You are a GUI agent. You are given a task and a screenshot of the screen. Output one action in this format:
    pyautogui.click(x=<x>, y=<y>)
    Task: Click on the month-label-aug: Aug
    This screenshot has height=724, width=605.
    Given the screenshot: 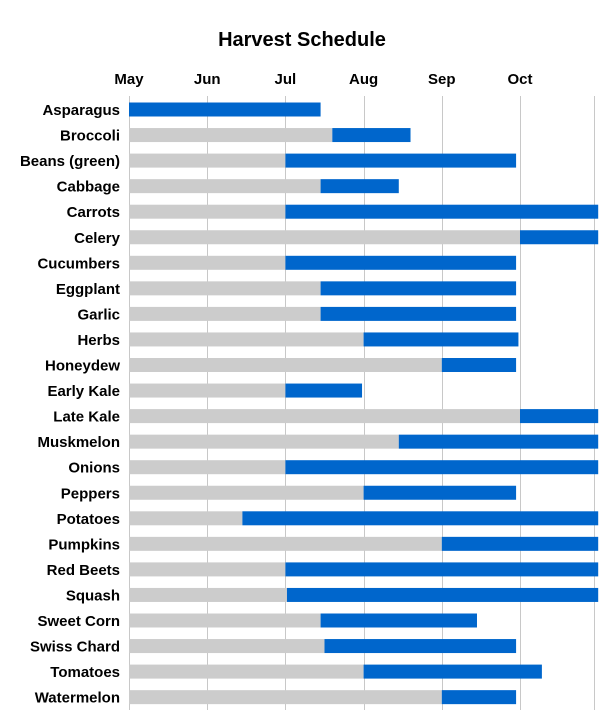 What is the action you would take?
    pyautogui.click(x=363, y=79)
    